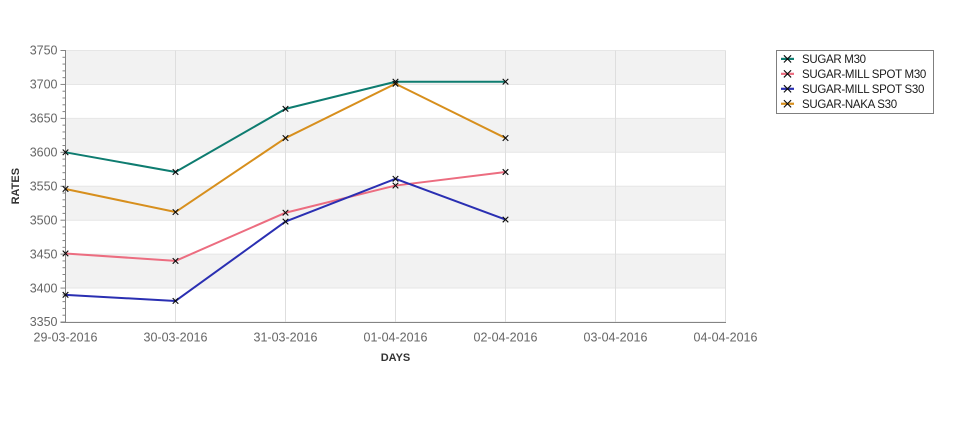 This screenshot has height=429, width=975. What do you see at coordinates (44, 220) in the screenshot?
I see `svg-text: 3500` at bounding box center [44, 220].